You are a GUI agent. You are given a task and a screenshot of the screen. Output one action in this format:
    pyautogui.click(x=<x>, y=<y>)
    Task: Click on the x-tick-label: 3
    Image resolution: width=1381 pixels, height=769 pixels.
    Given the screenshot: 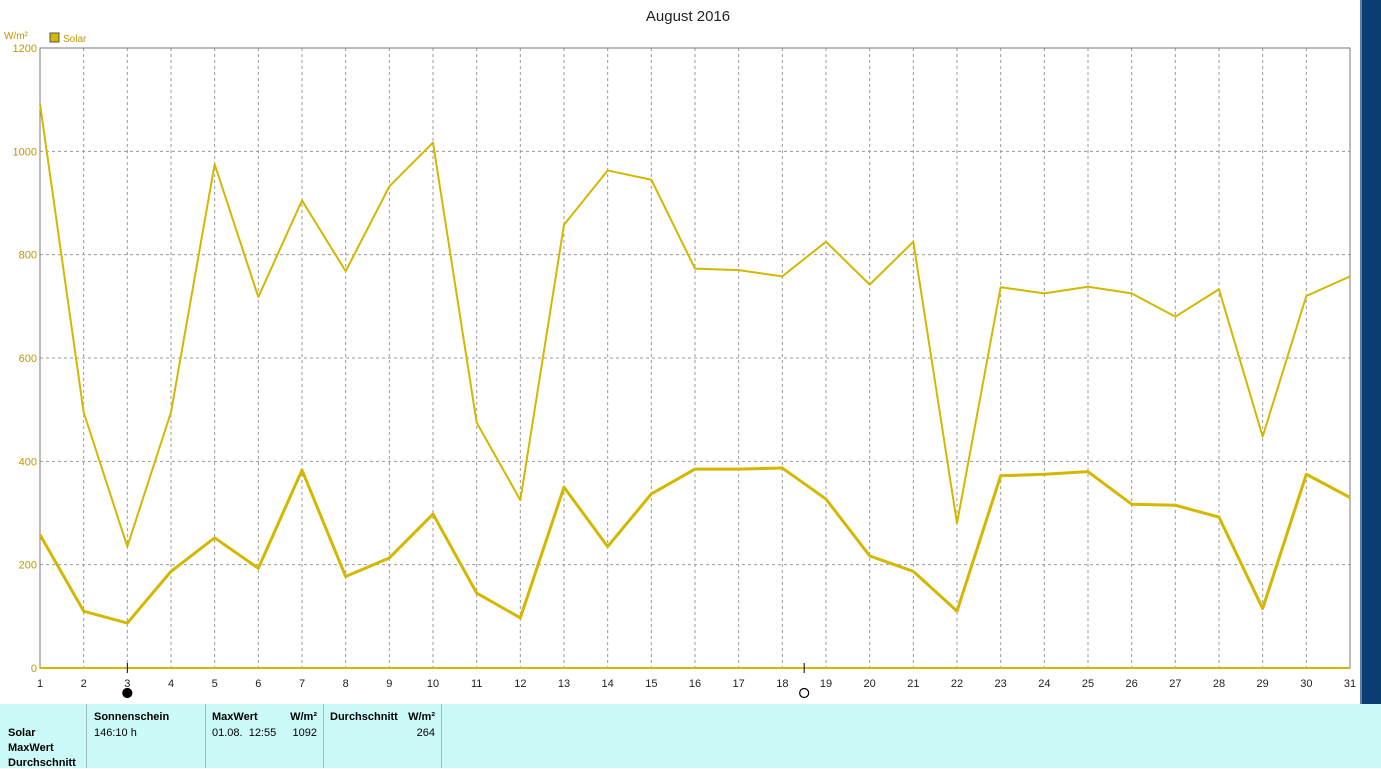 What is the action you would take?
    pyautogui.click(x=127, y=684)
    